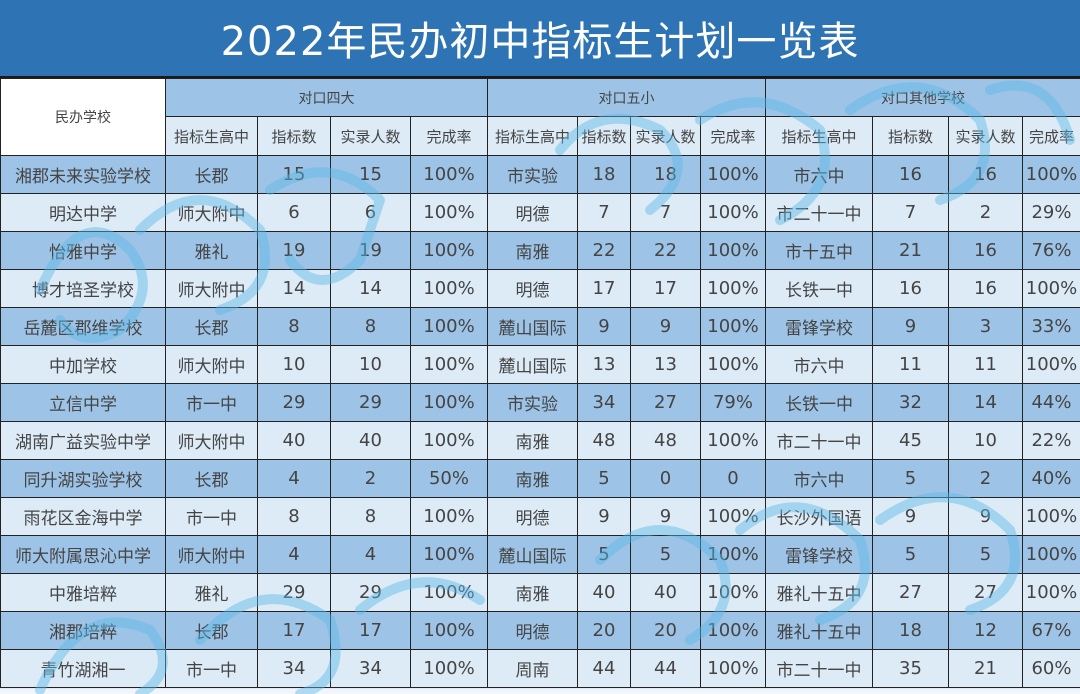 The width and height of the screenshot is (1080, 694). I want to click on cell-four-admitted: 19, so click(370, 250).